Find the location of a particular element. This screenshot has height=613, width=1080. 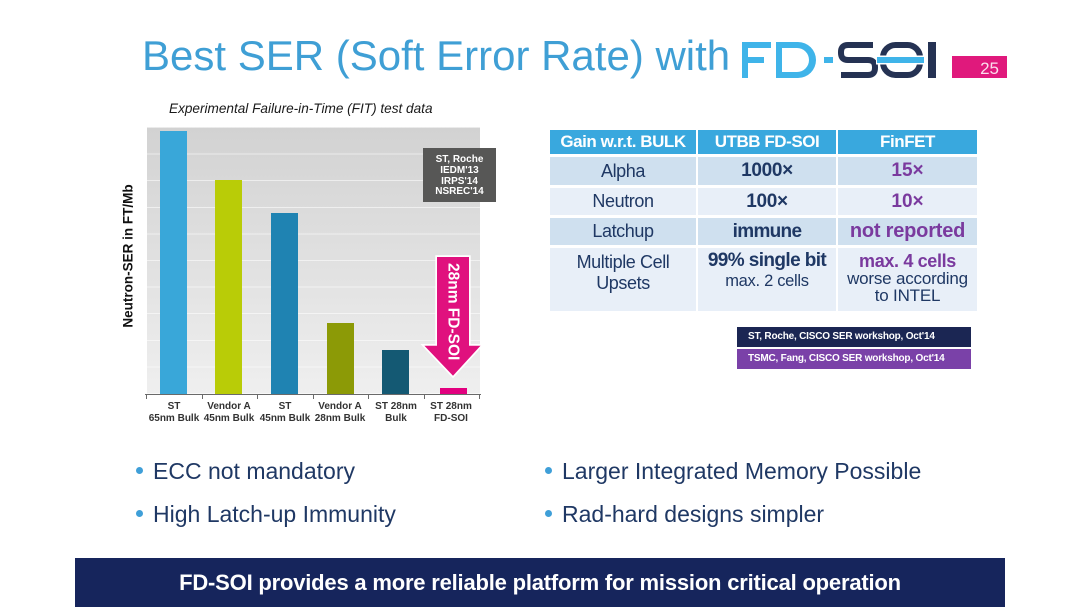

svg-text: 28nm FD-SOI is located at coordinates (453, 311).